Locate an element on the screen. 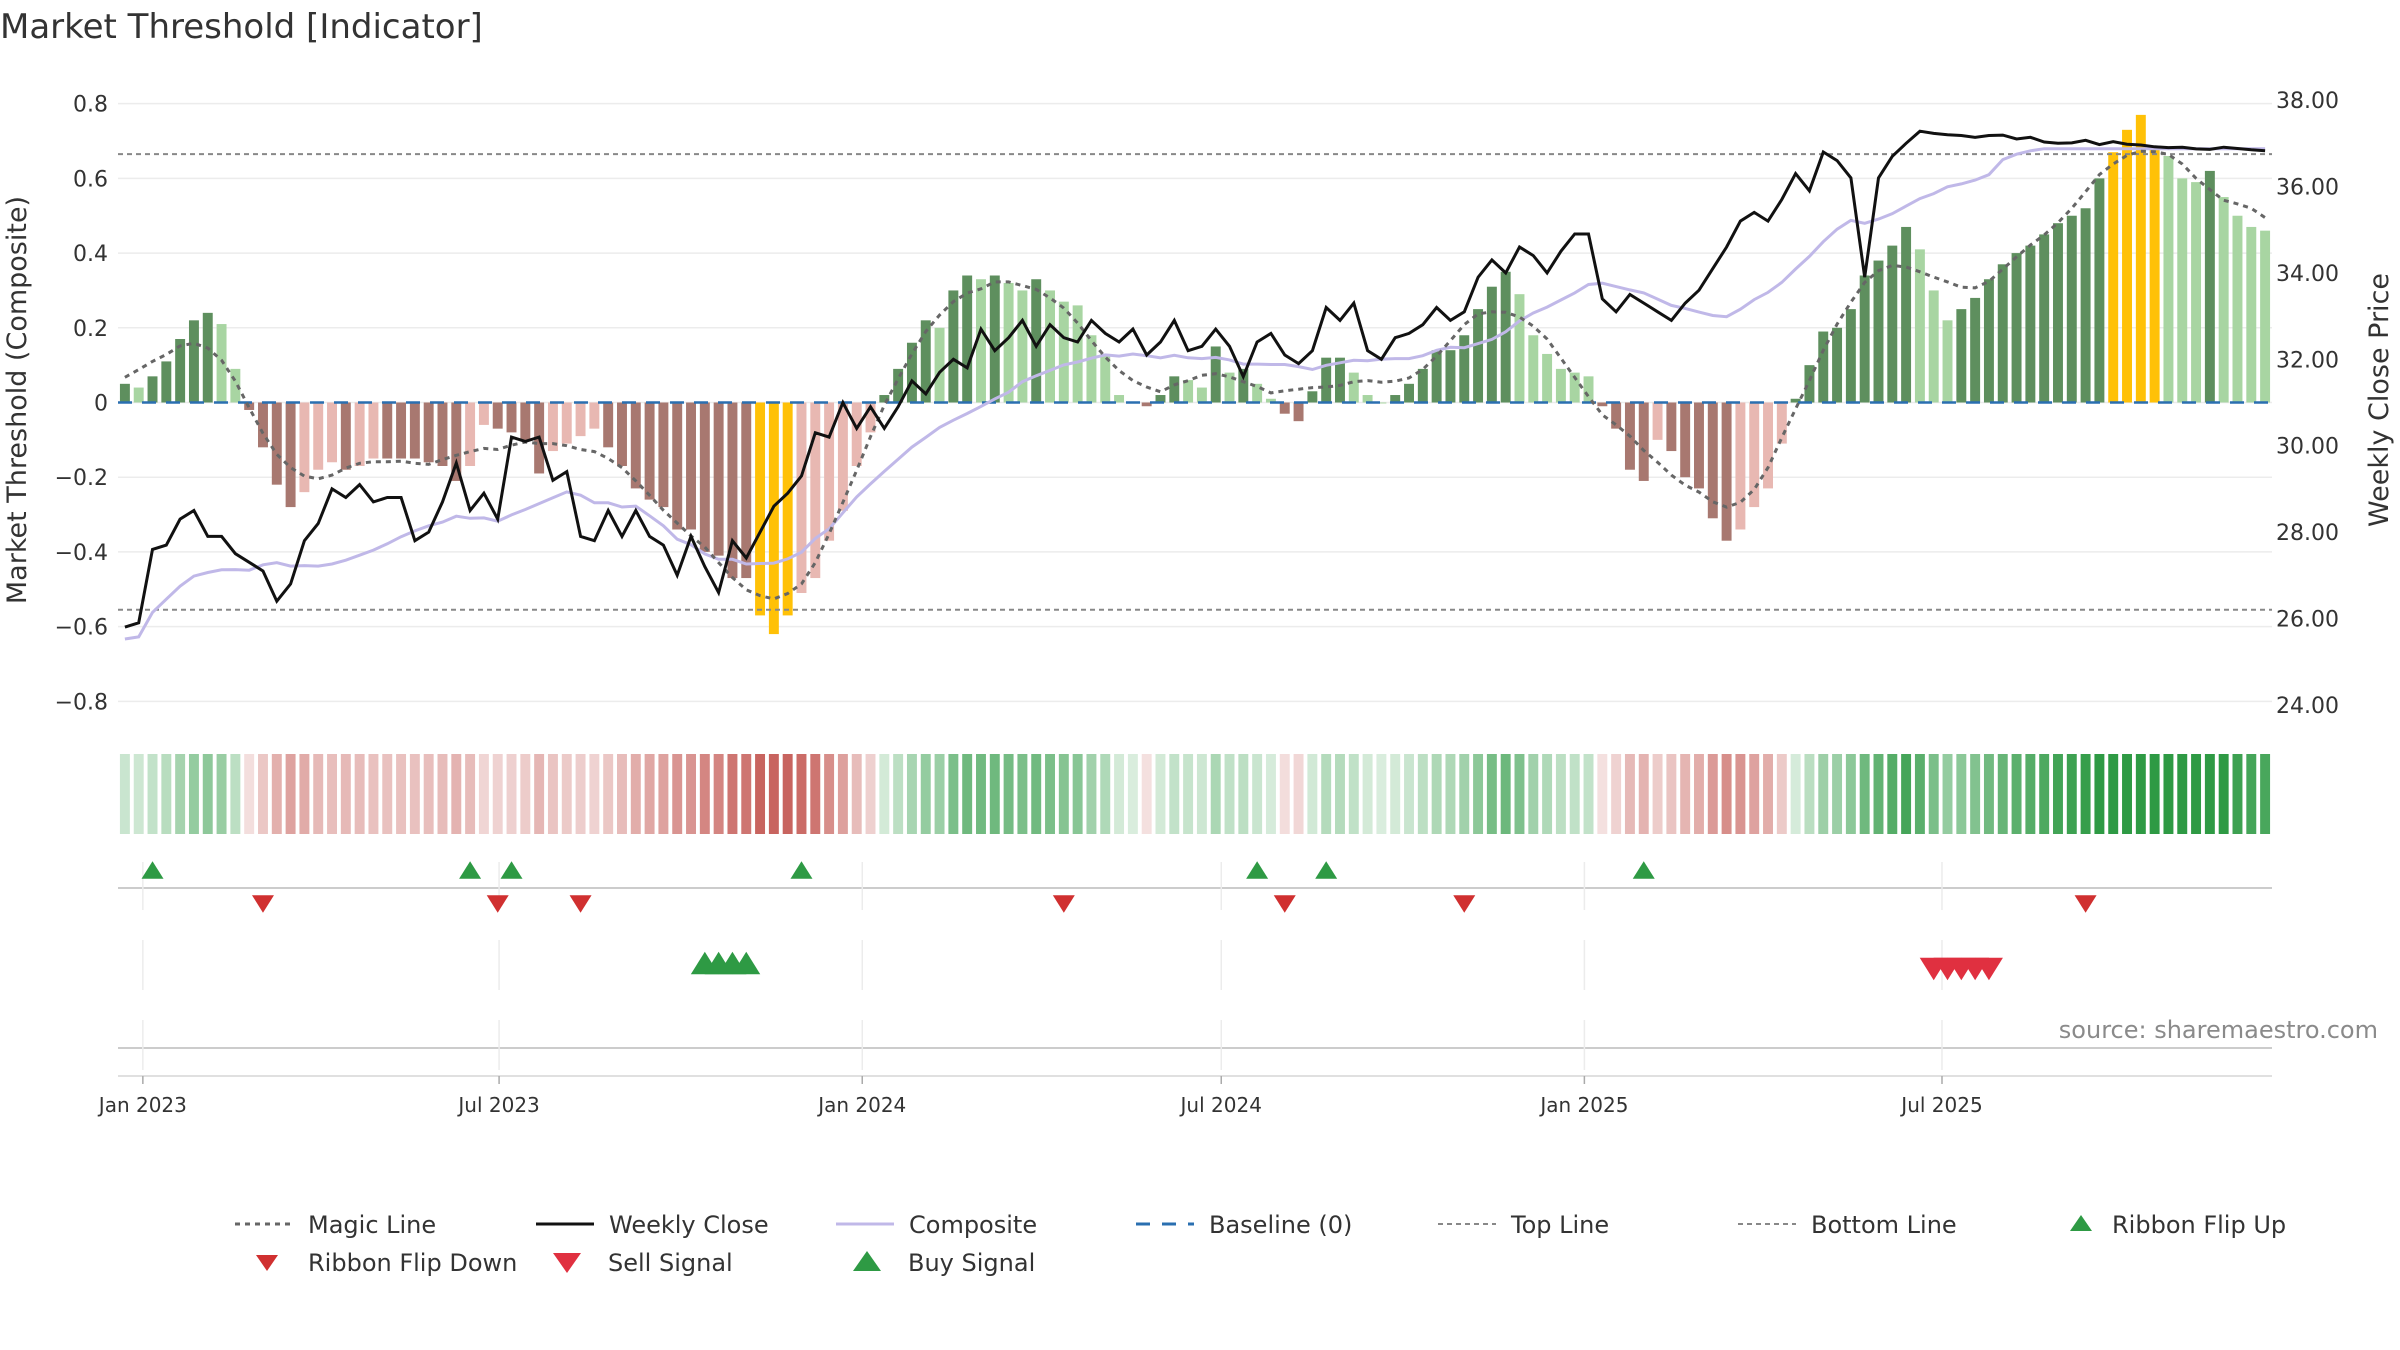 This screenshot has height=1350, width=2400. sell-signal-marker is located at coordinates (1988, 969).